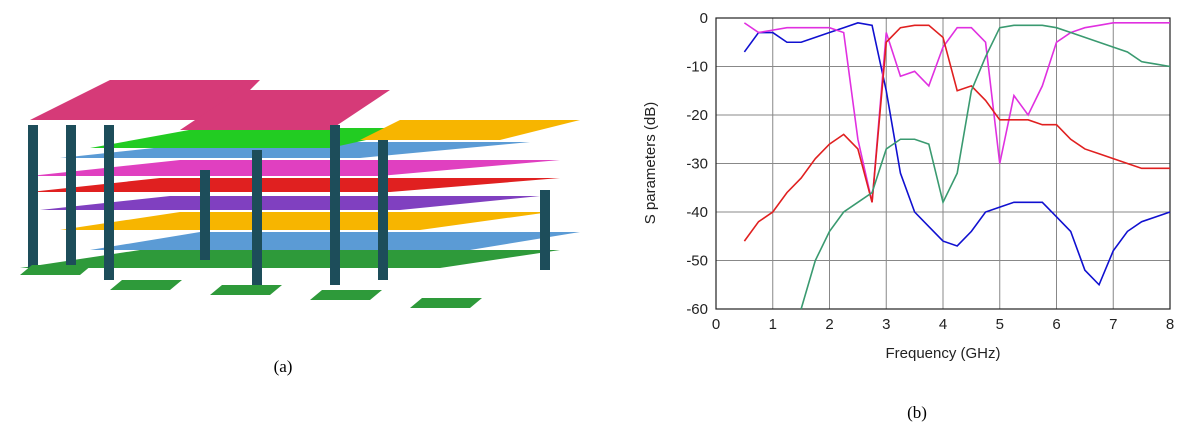  Describe the element at coordinates (1056, 324) in the screenshot. I see `x-tick-label: 6` at that location.